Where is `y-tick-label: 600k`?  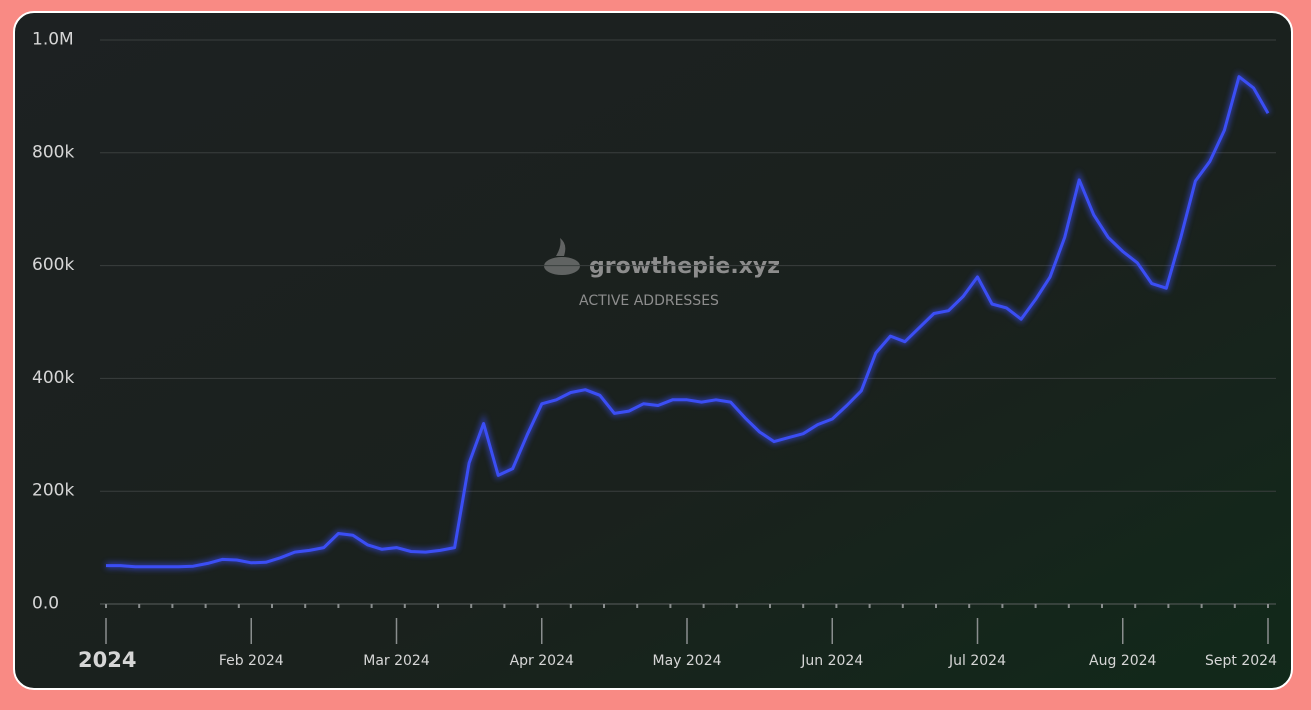
y-tick-label: 600k is located at coordinates (53, 265).